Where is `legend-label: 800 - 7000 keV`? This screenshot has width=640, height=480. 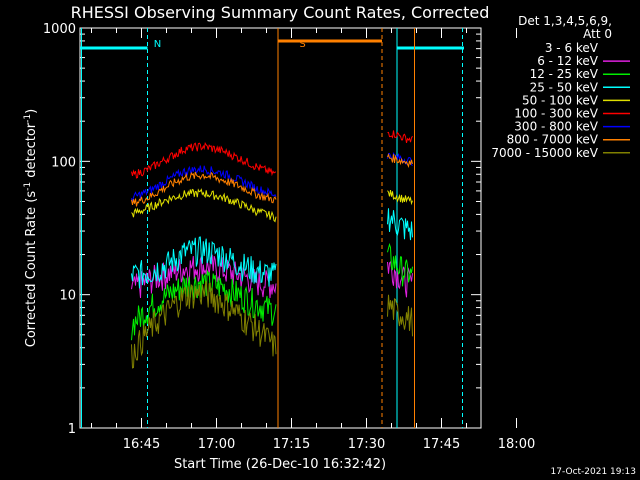
legend-label: 800 - 7000 keV is located at coordinates (553, 140).